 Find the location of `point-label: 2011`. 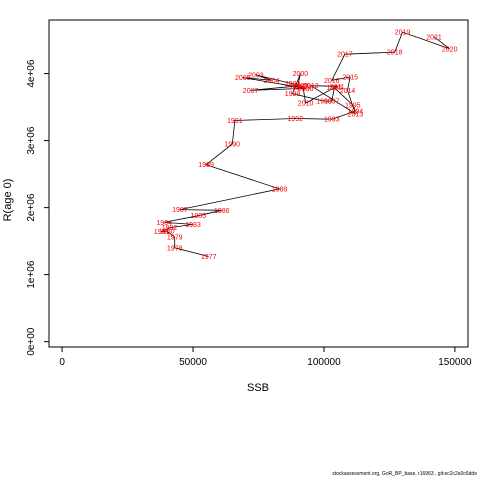

point-label: 2011 is located at coordinates (337, 87).